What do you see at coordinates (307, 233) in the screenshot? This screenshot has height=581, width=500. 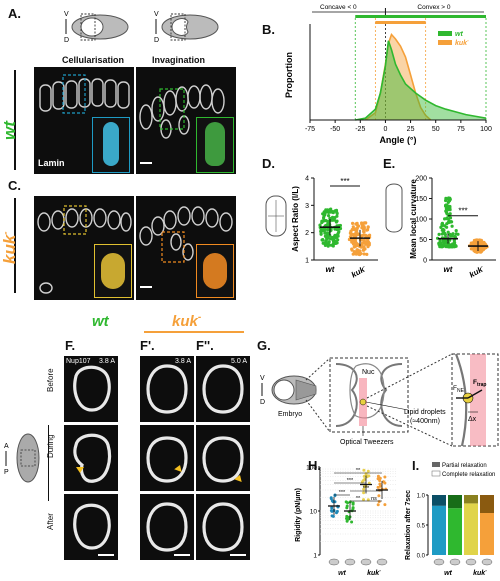 I see `y-tick-label: 2` at bounding box center [307, 233].